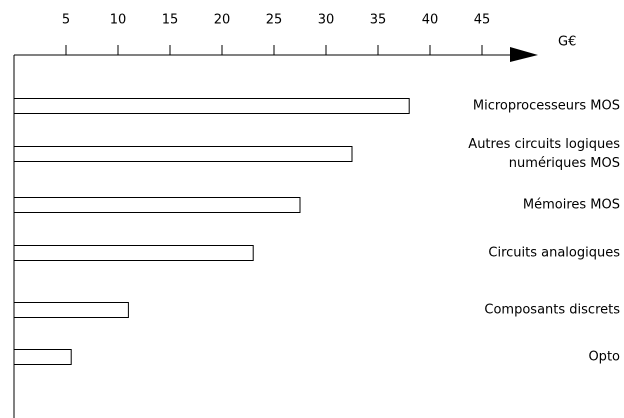 This screenshot has height=418, width=624. I want to click on category-label: Autres circuits logiques numériques MOS, so click(544, 154).